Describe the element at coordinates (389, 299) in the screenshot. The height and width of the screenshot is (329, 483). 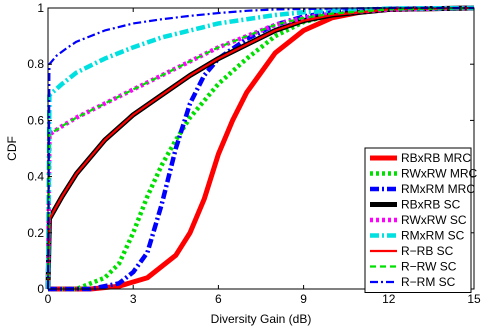
I see `x-tick-label: 12` at that location.